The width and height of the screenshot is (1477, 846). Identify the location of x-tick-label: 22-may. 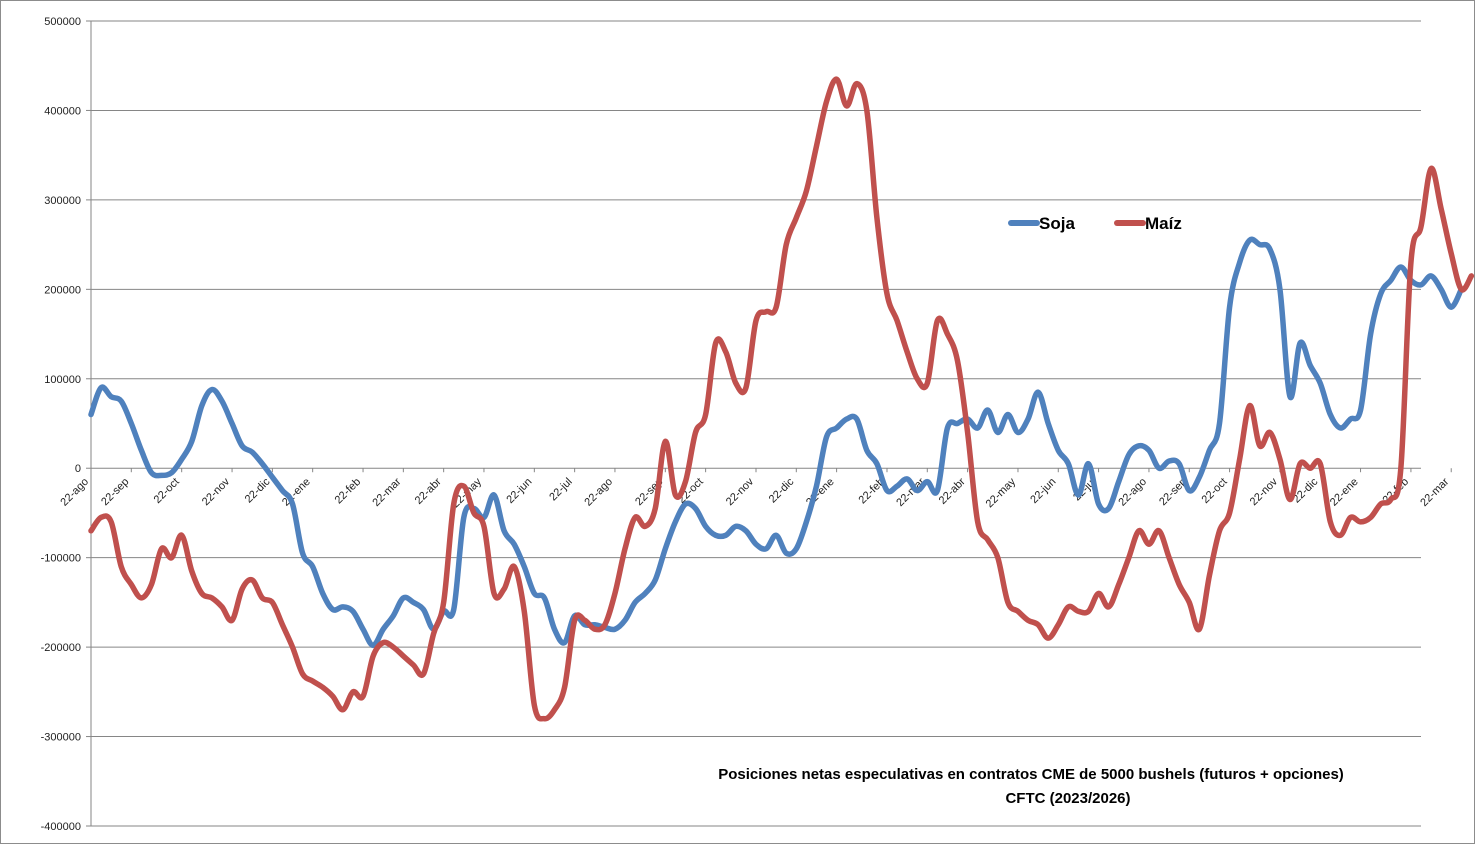
(1001, 493).